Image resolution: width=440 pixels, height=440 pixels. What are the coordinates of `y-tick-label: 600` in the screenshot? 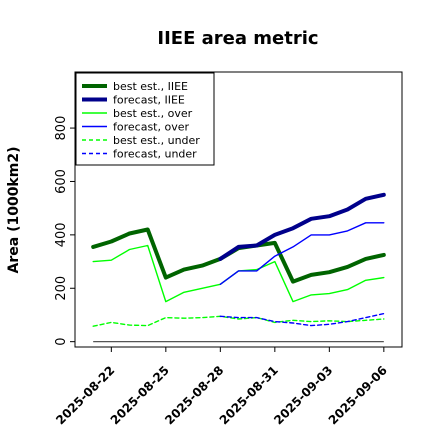 It's located at (61, 181).